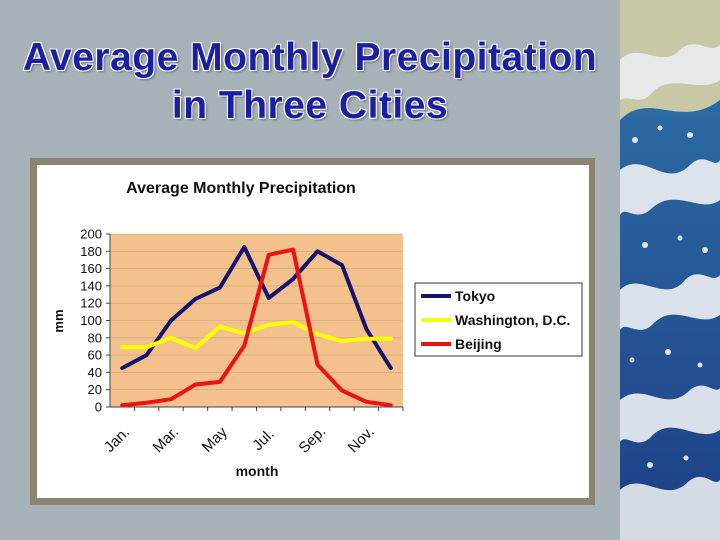 This screenshot has width=720, height=540. Describe the element at coordinates (91, 303) in the screenshot. I see `y-tick-label: 120` at that location.